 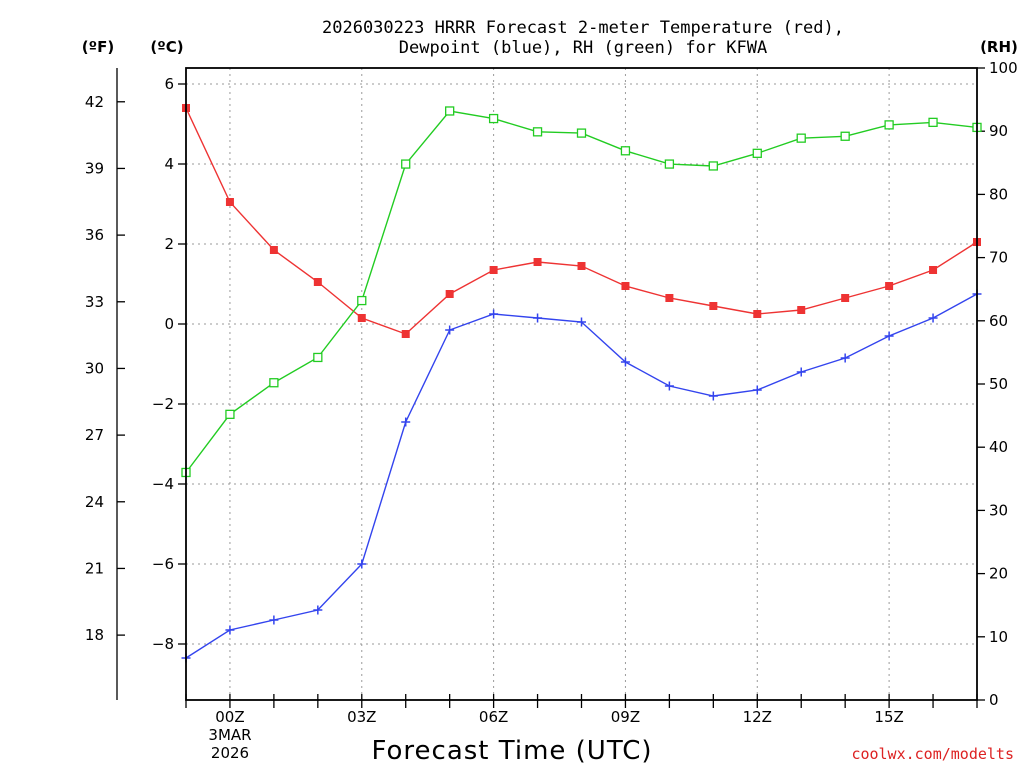 What do you see at coordinates (1003, 68) in the screenshot?
I see `rh-tick-label: 100` at bounding box center [1003, 68].